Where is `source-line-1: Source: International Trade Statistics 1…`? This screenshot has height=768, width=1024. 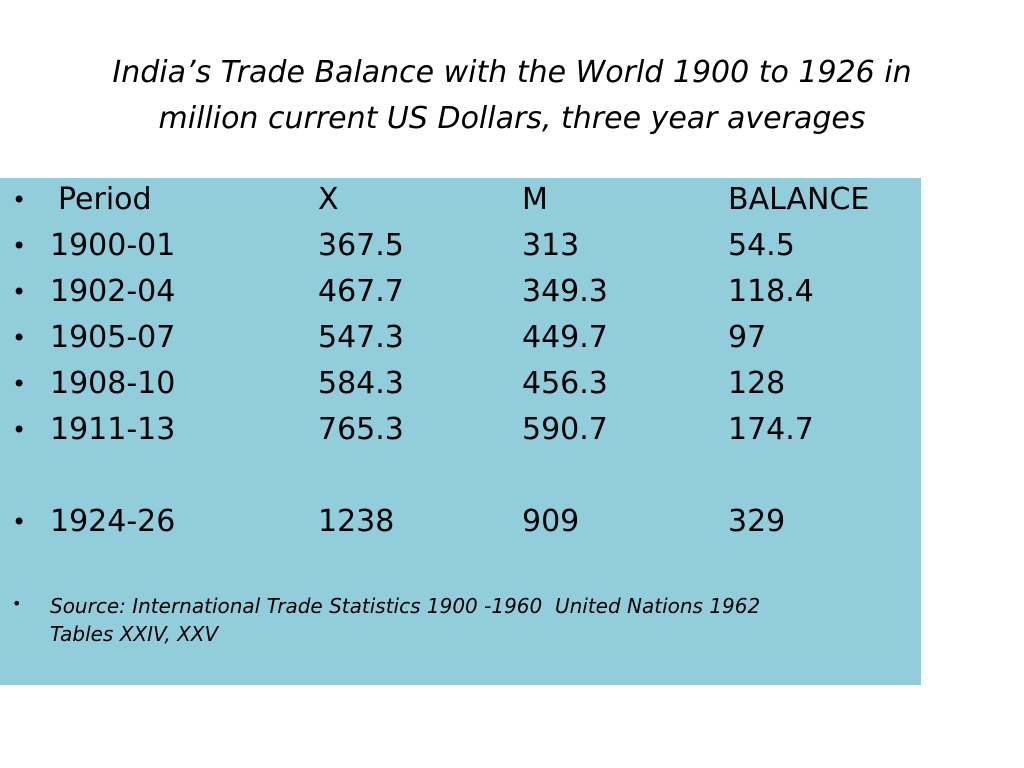 source-line-1: Source: International Trade Statistics 1… is located at coordinates (405, 606).